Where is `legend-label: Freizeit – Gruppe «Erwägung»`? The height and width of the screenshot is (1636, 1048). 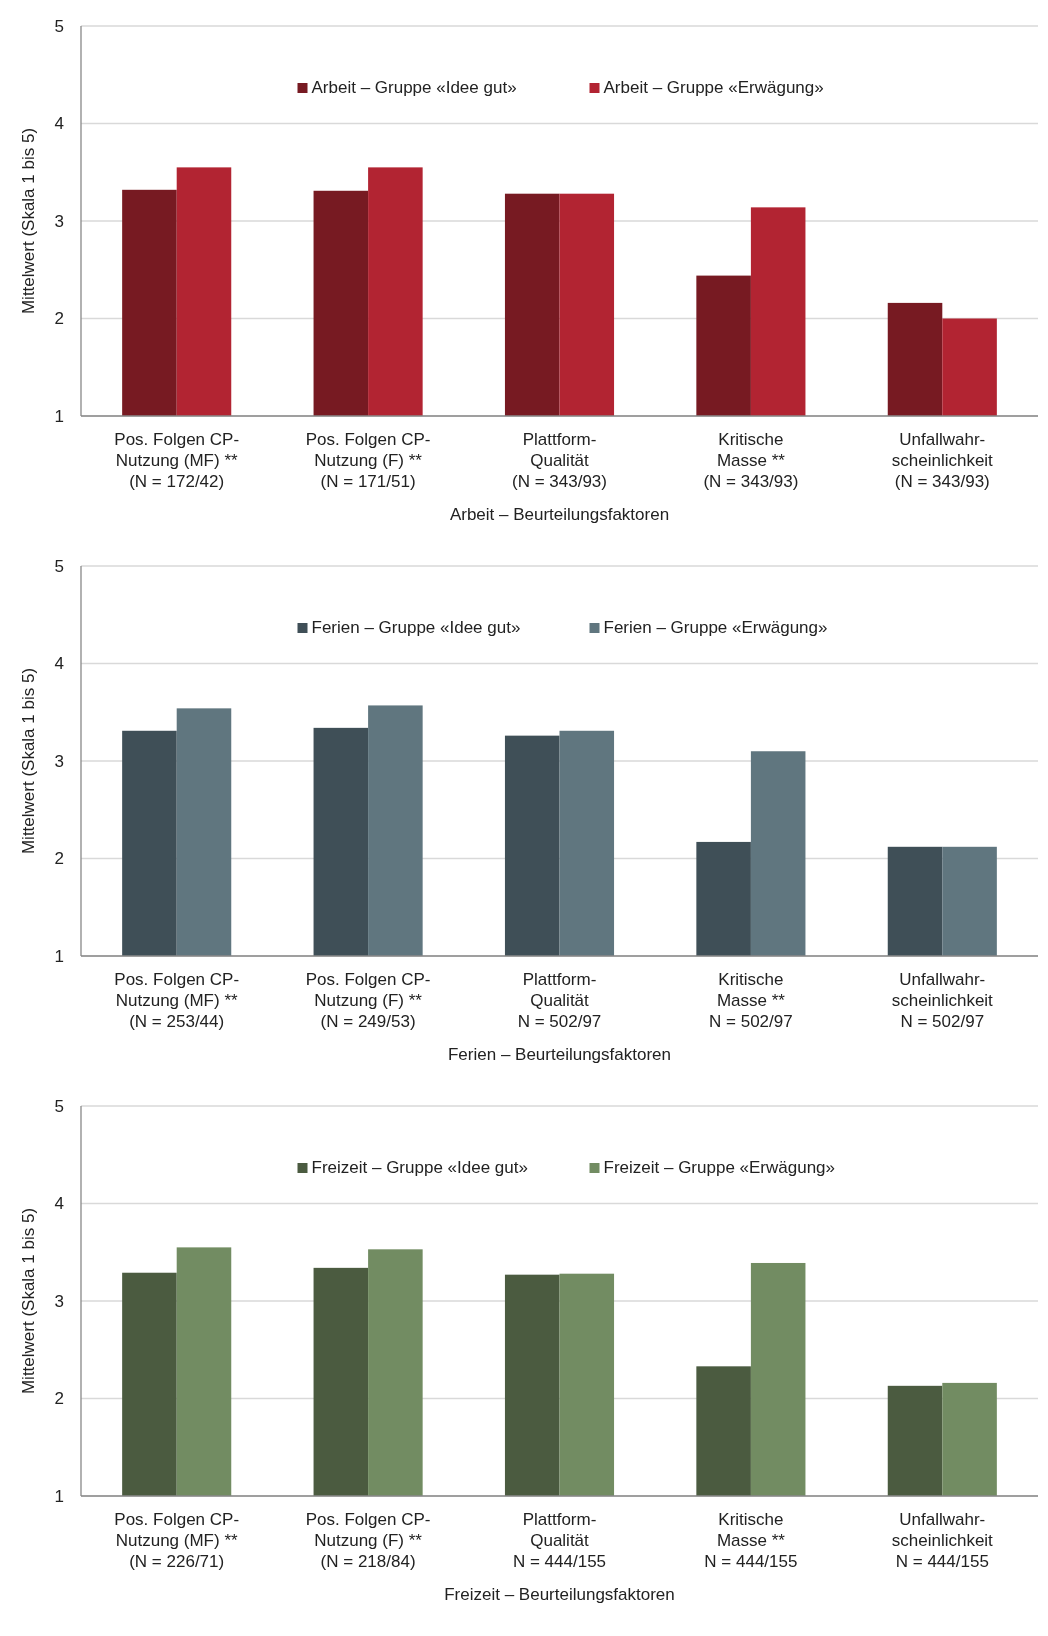
legend-label: Freizeit – Gruppe «Erwägung» is located at coordinates (719, 1167).